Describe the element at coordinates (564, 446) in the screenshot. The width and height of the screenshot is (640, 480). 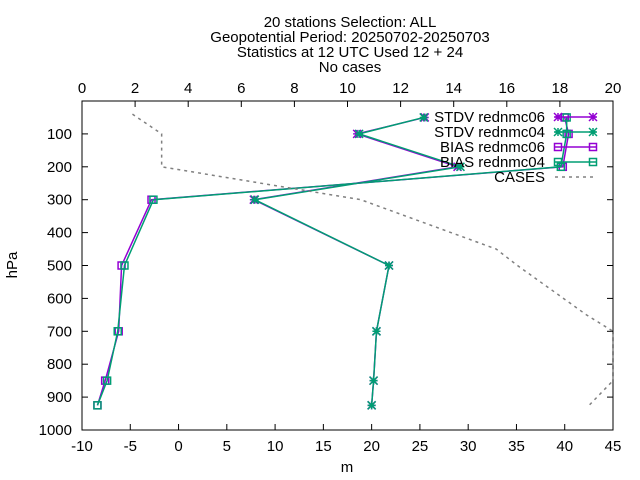
I see `x-tick-label: 40` at that location.